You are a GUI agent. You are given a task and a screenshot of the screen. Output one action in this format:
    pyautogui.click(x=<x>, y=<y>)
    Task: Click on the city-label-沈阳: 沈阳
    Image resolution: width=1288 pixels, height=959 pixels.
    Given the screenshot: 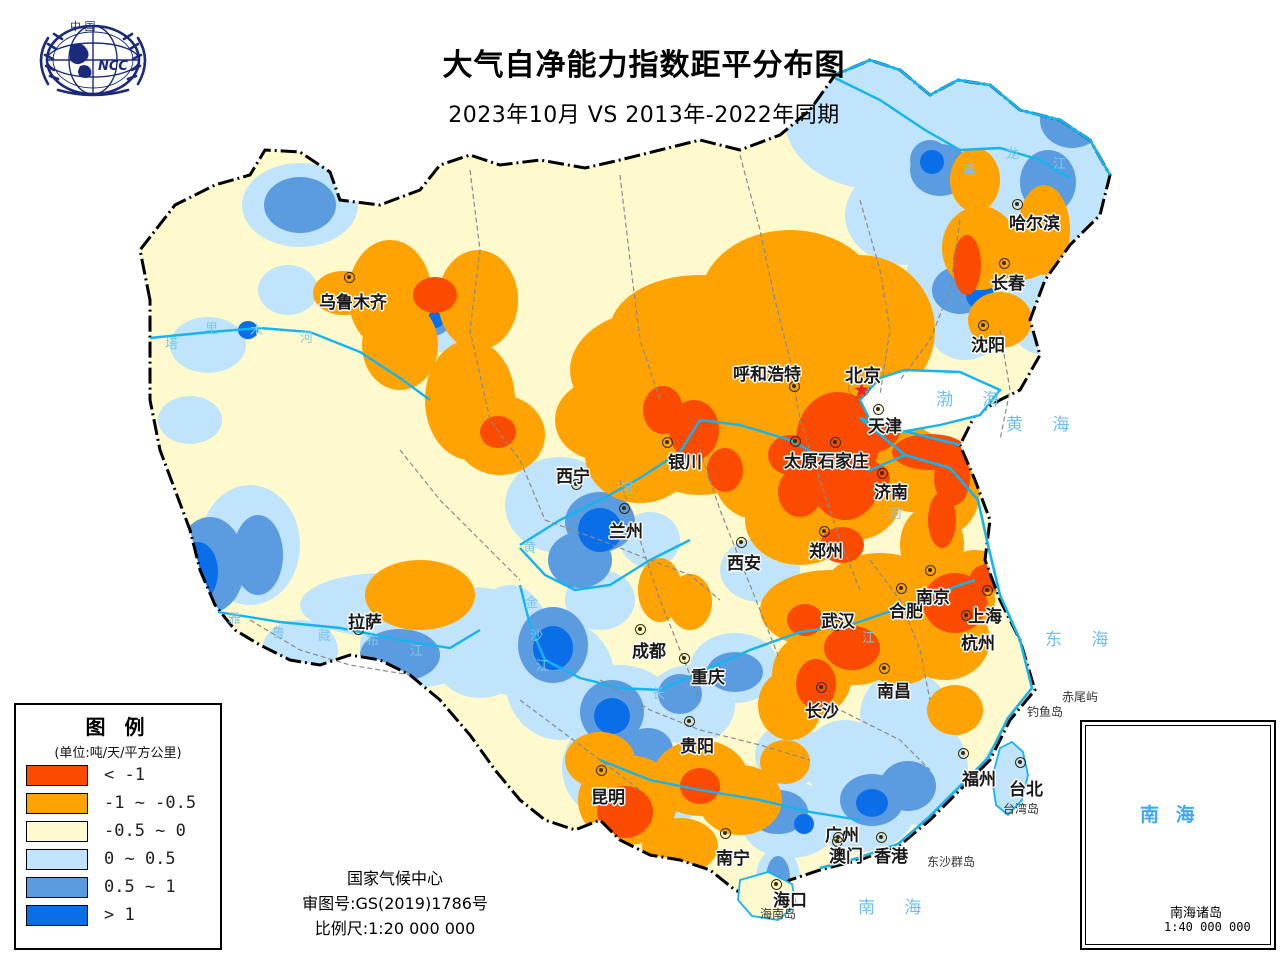 What is the action you would take?
    pyautogui.click(x=988, y=346)
    